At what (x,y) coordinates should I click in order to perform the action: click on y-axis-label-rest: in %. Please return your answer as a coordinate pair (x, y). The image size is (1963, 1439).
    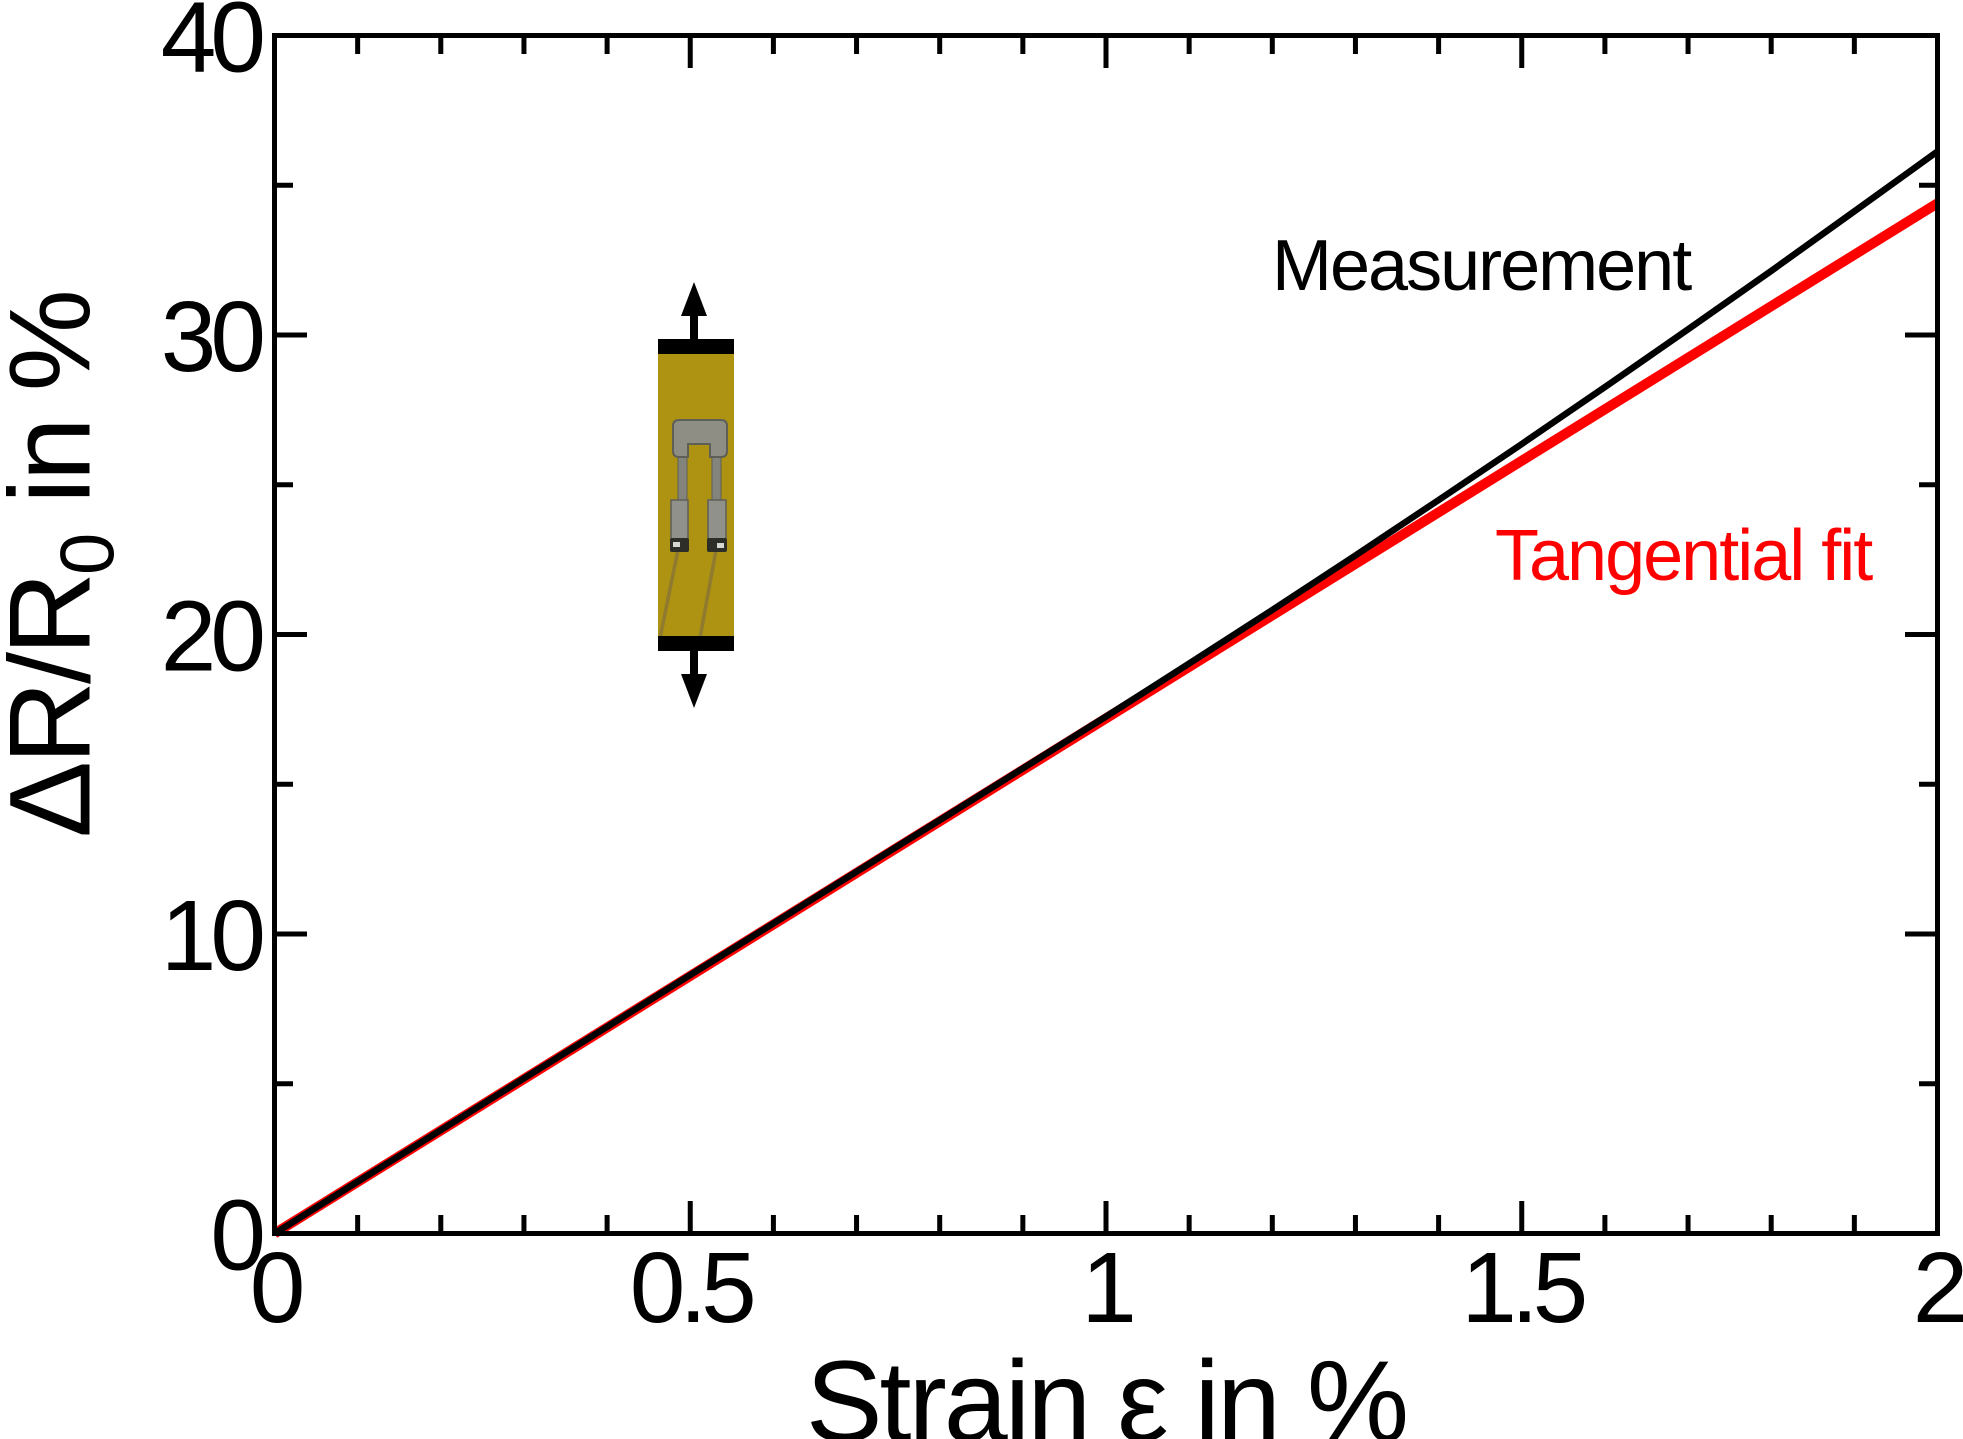
    Looking at the image, I should click on (57, 398).